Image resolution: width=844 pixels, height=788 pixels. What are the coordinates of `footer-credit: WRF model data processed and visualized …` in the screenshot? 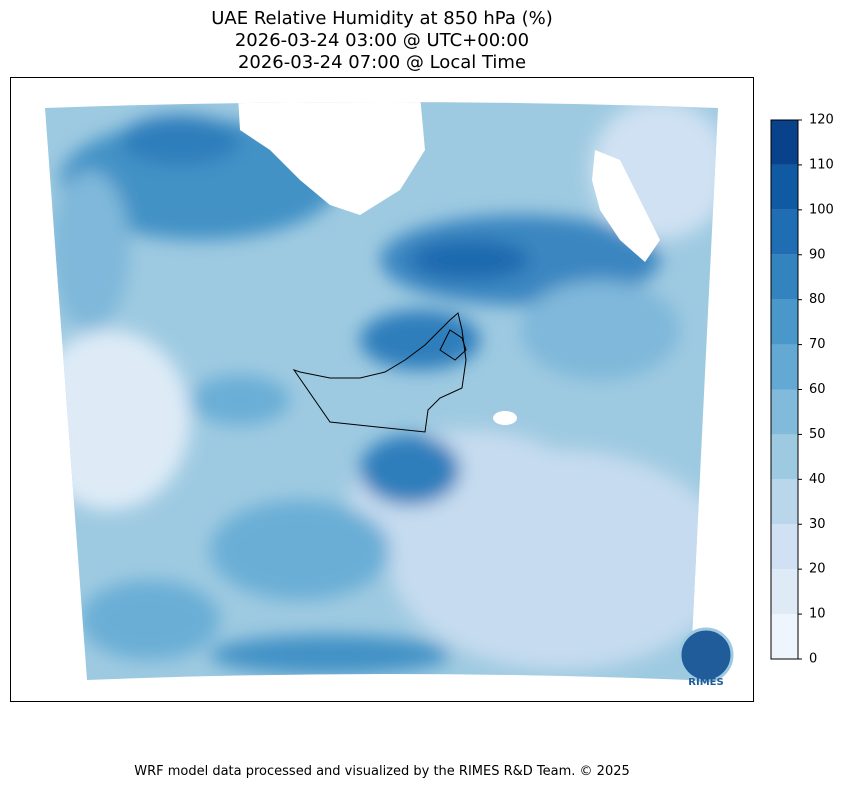 It's located at (382, 771).